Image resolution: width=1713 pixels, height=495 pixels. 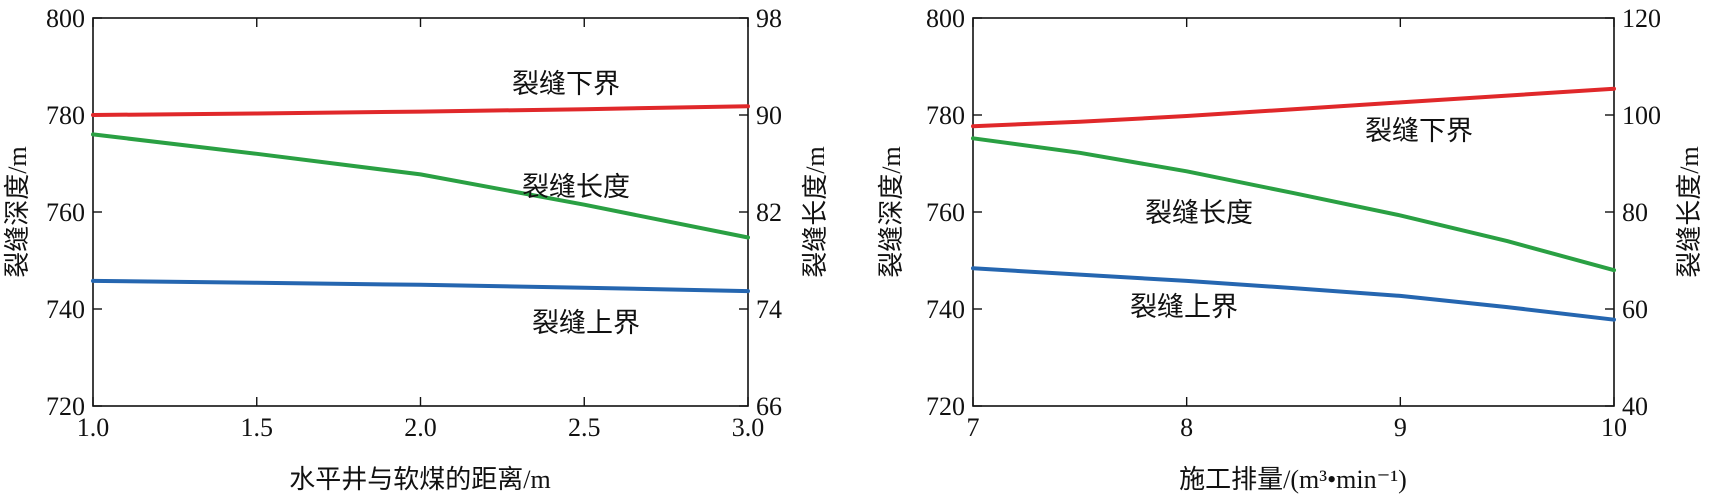 What do you see at coordinates (769, 309) in the screenshot?
I see `y-right-tick-label: 74` at bounding box center [769, 309].